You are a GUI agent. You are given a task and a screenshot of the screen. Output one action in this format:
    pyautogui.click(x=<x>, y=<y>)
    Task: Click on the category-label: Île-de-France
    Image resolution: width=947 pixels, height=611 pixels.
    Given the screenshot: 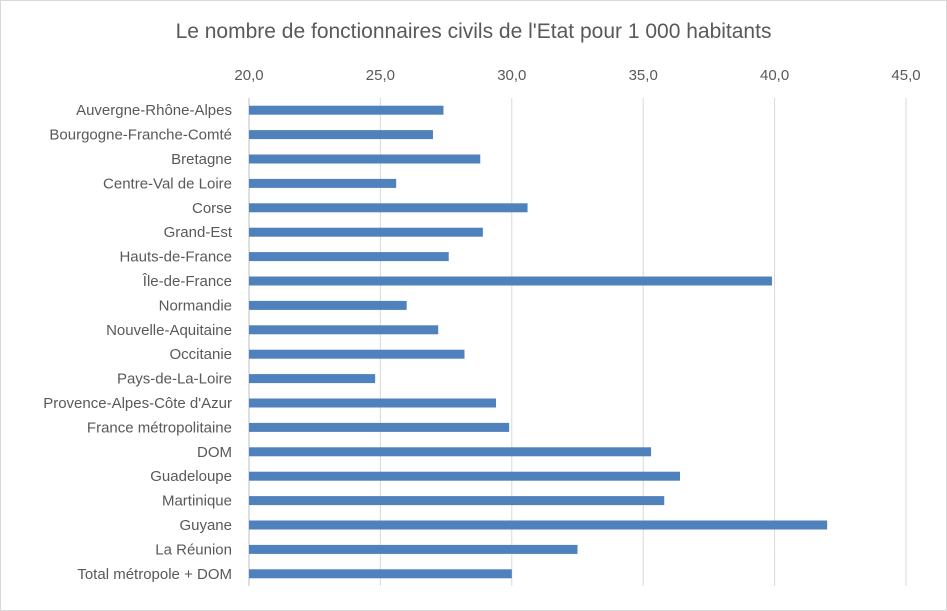 What is the action you would take?
    pyautogui.click(x=187, y=281)
    